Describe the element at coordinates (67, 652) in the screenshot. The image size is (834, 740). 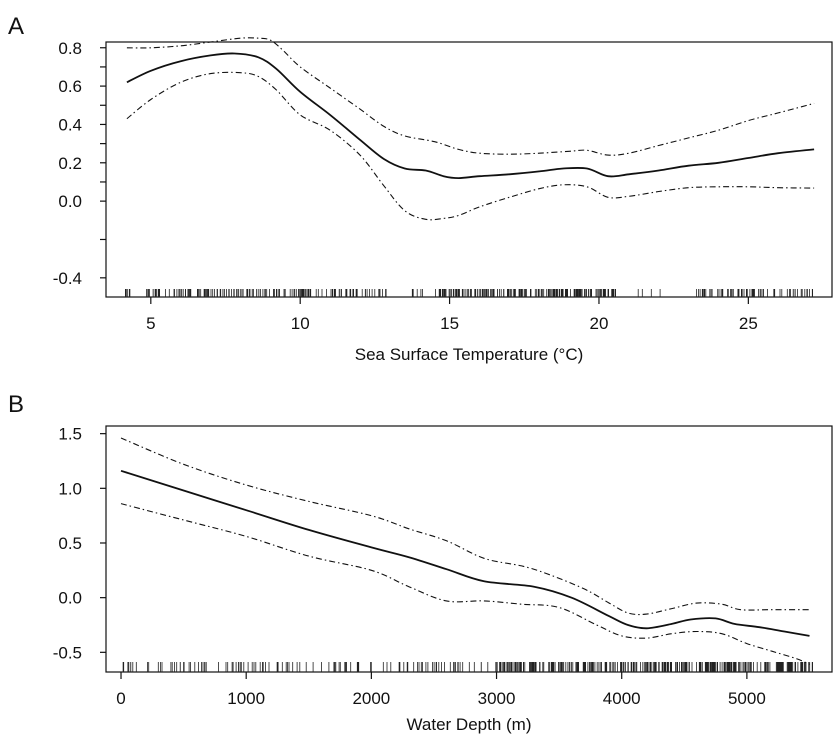
I see `y-tick-label: -0.5` at that location.